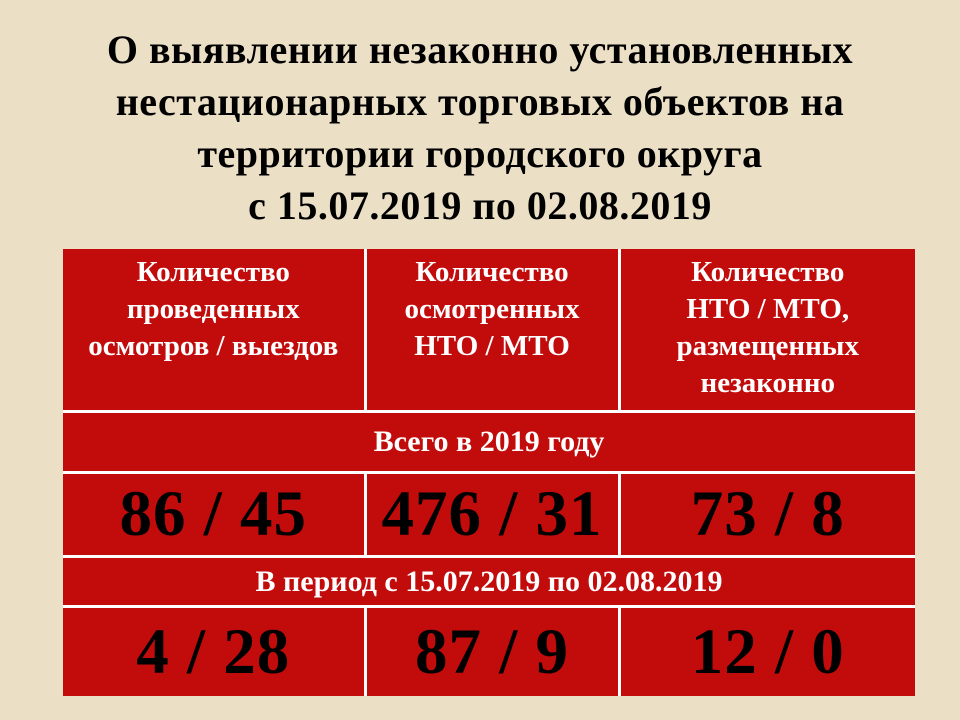 This screenshot has height=720, width=960. I want to click on value-period-inspected-nto-mto: 87 / 9, so click(492, 651).